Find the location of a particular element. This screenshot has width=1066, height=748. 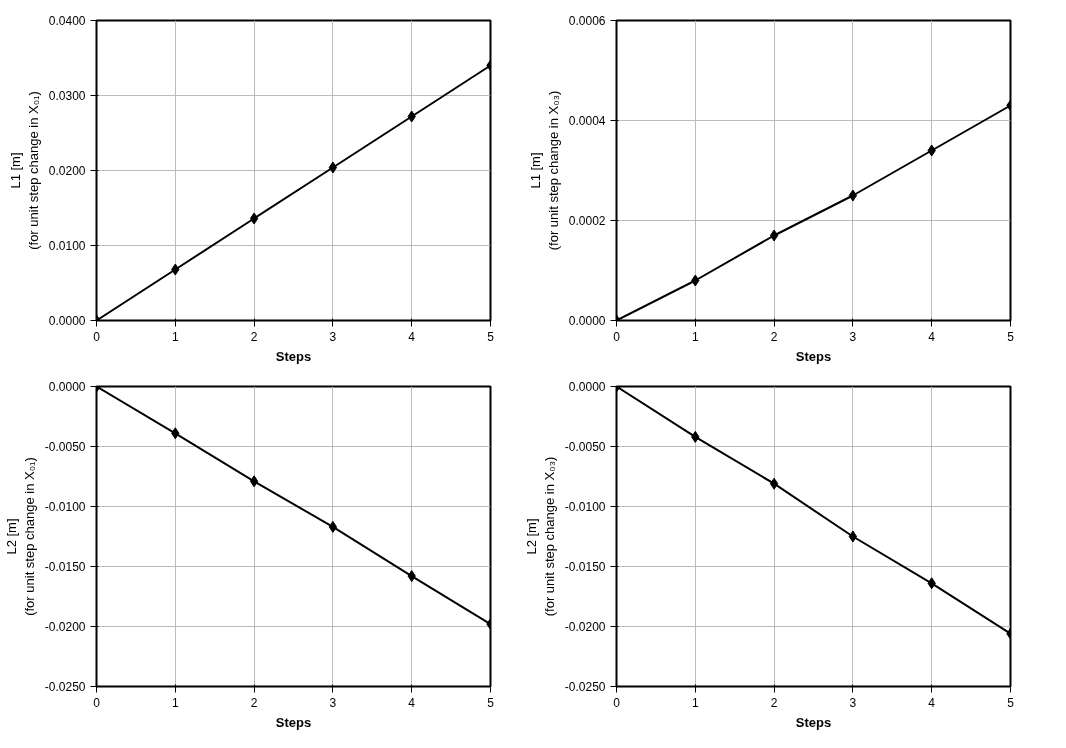

y-axis-title: L1 [m] (for unit step change in X₀₁) is located at coordinates (24, 170).